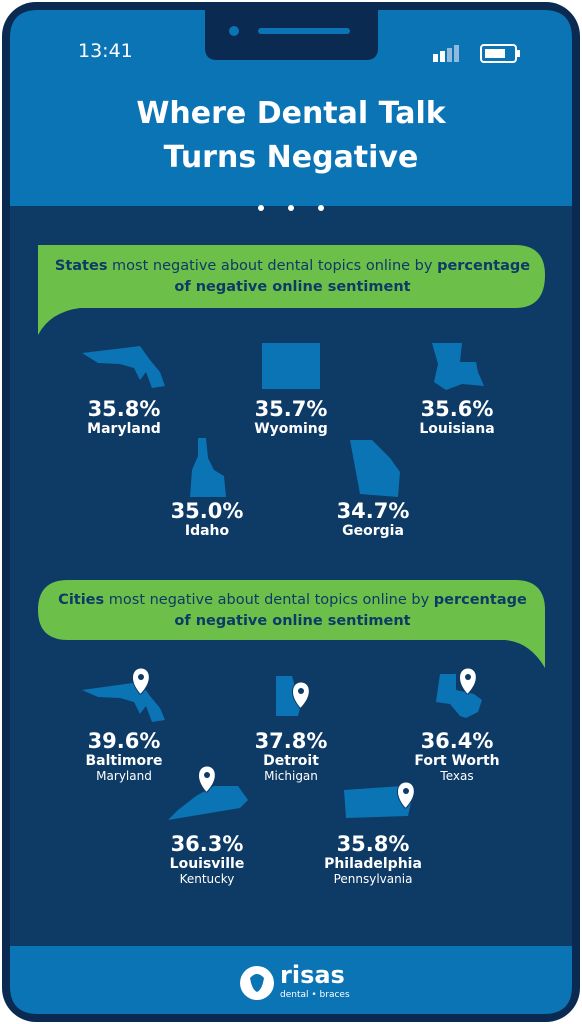 The image size is (582, 1024). What do you see at coordinates (457, 409) in the screenshot?
I see `percent: 35.6%` at bounding box center [457, 409].